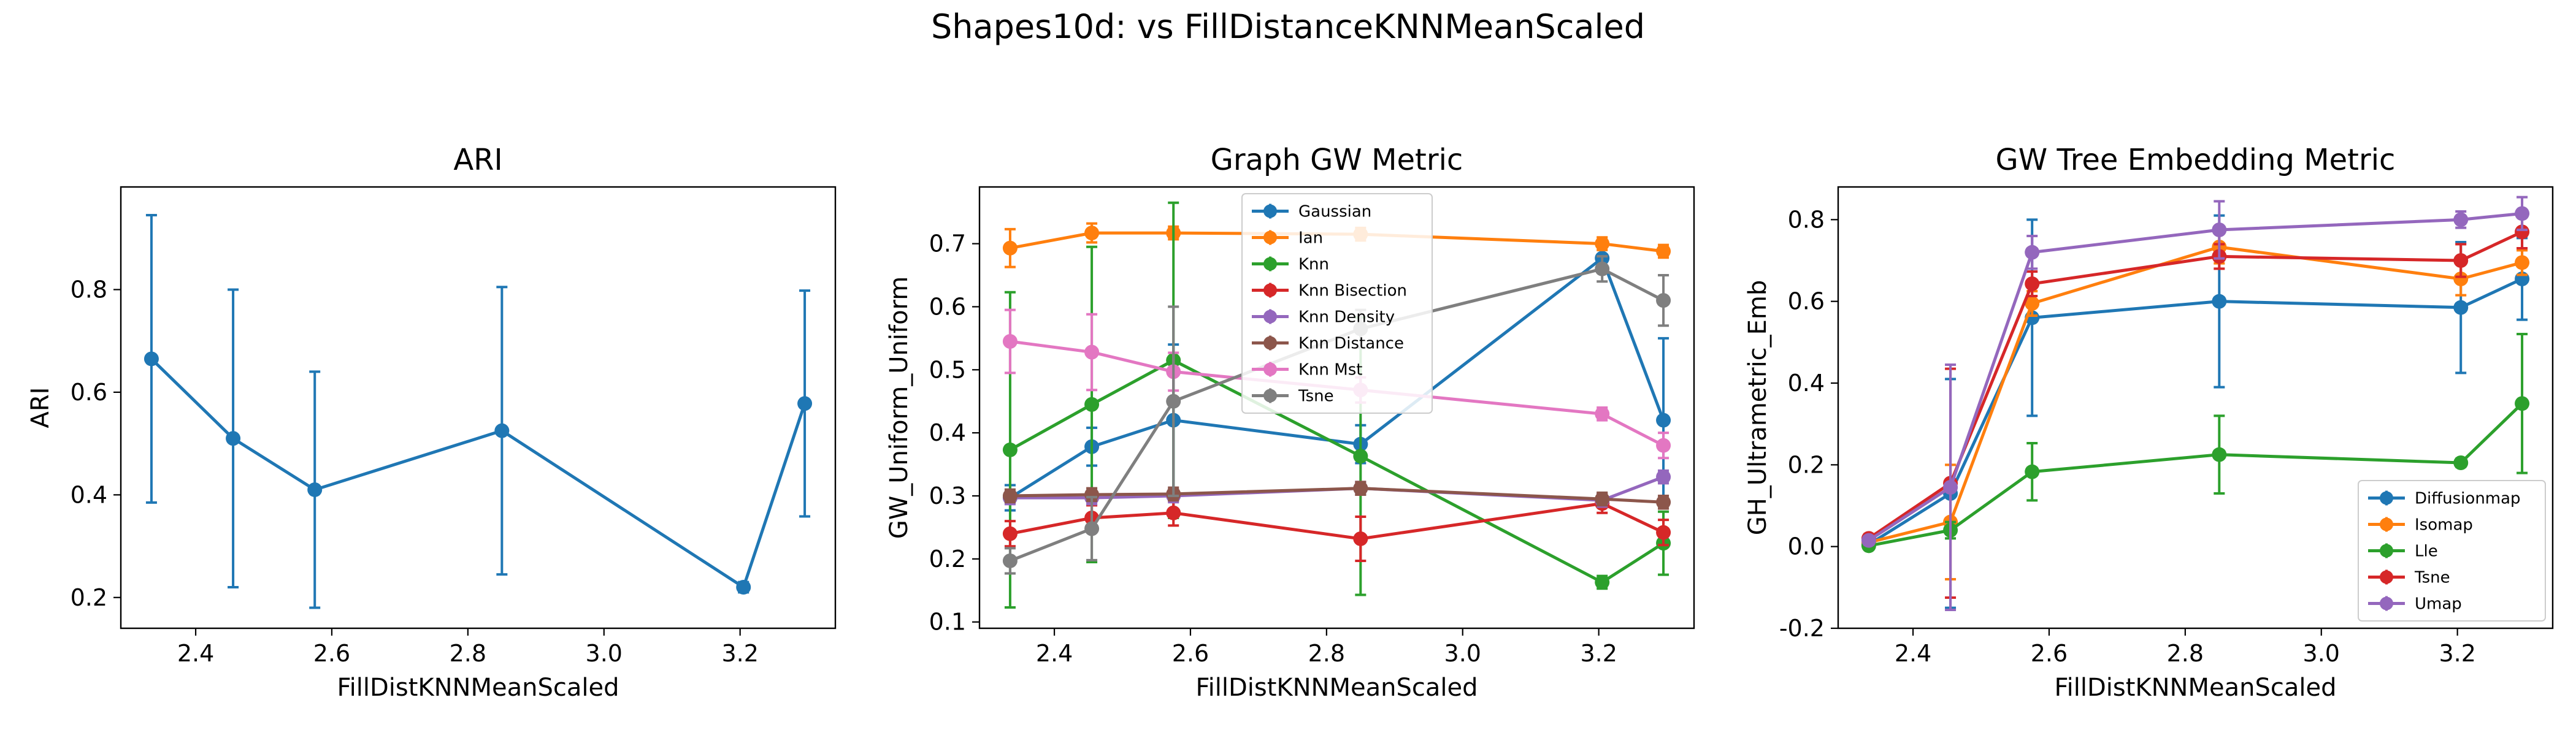  Describe the element at coordinates (1290, 265) in the screenshot. I see `legend-item: Knn` at that location.